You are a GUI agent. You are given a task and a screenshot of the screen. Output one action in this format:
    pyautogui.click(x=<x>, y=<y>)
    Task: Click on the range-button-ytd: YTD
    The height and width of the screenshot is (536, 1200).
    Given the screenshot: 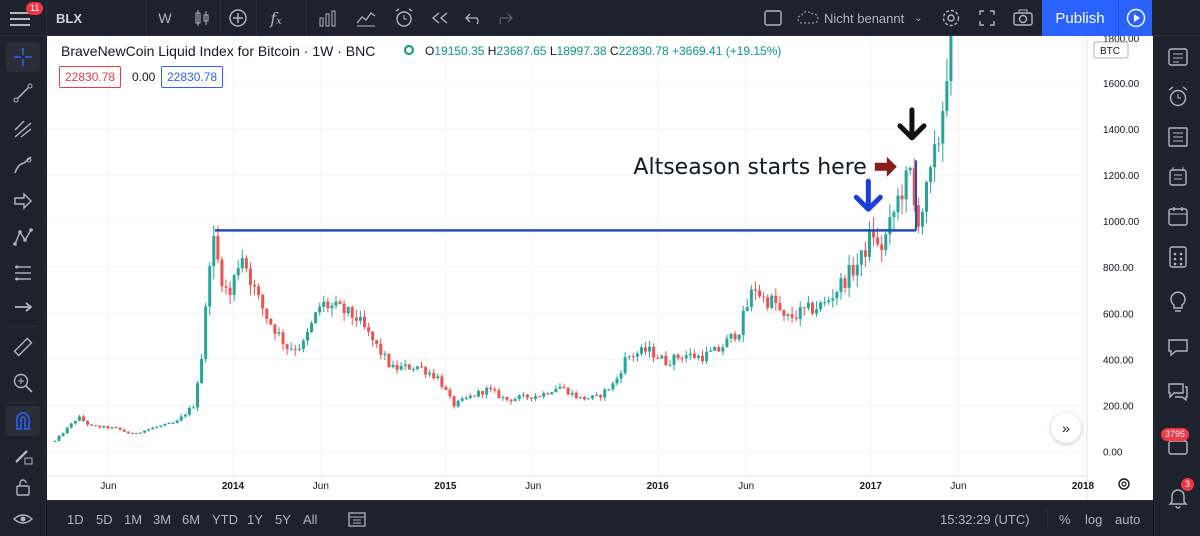 What is the action you would take?
    pyautogui.click(x=225, y=519)
    